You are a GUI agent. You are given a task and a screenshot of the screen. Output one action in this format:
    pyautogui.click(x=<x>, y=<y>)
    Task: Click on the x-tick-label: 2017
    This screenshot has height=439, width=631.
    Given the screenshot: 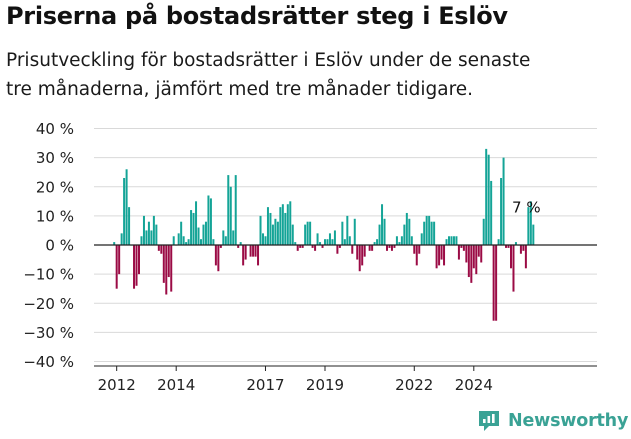 What is the action you would take?
    pyautogui.click(x=265, y=385)
    